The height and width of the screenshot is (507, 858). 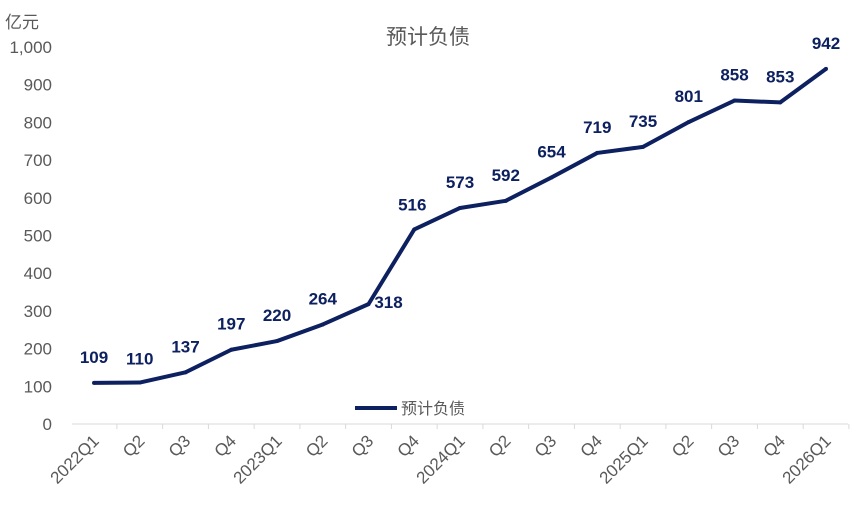 I want to click on y-tick-label: 300, so click(x=38, y=311).